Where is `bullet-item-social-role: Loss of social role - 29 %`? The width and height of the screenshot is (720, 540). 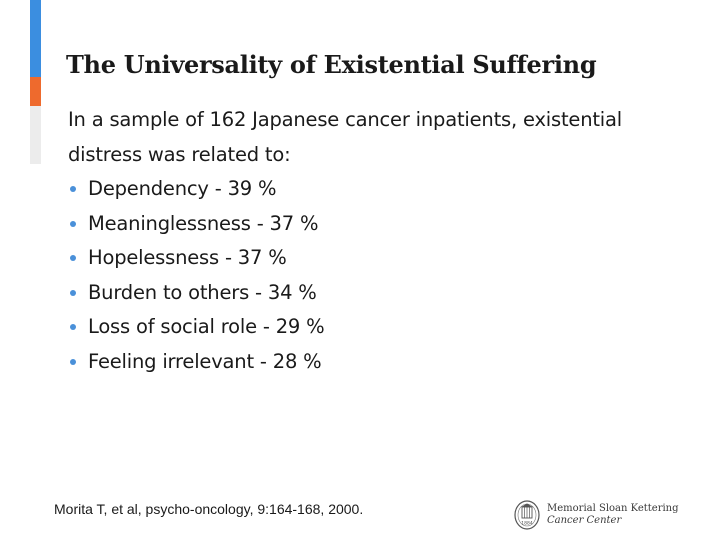 bullet-item-social-role: Loss of social role - 29 % is located at coordinates (196, 327).